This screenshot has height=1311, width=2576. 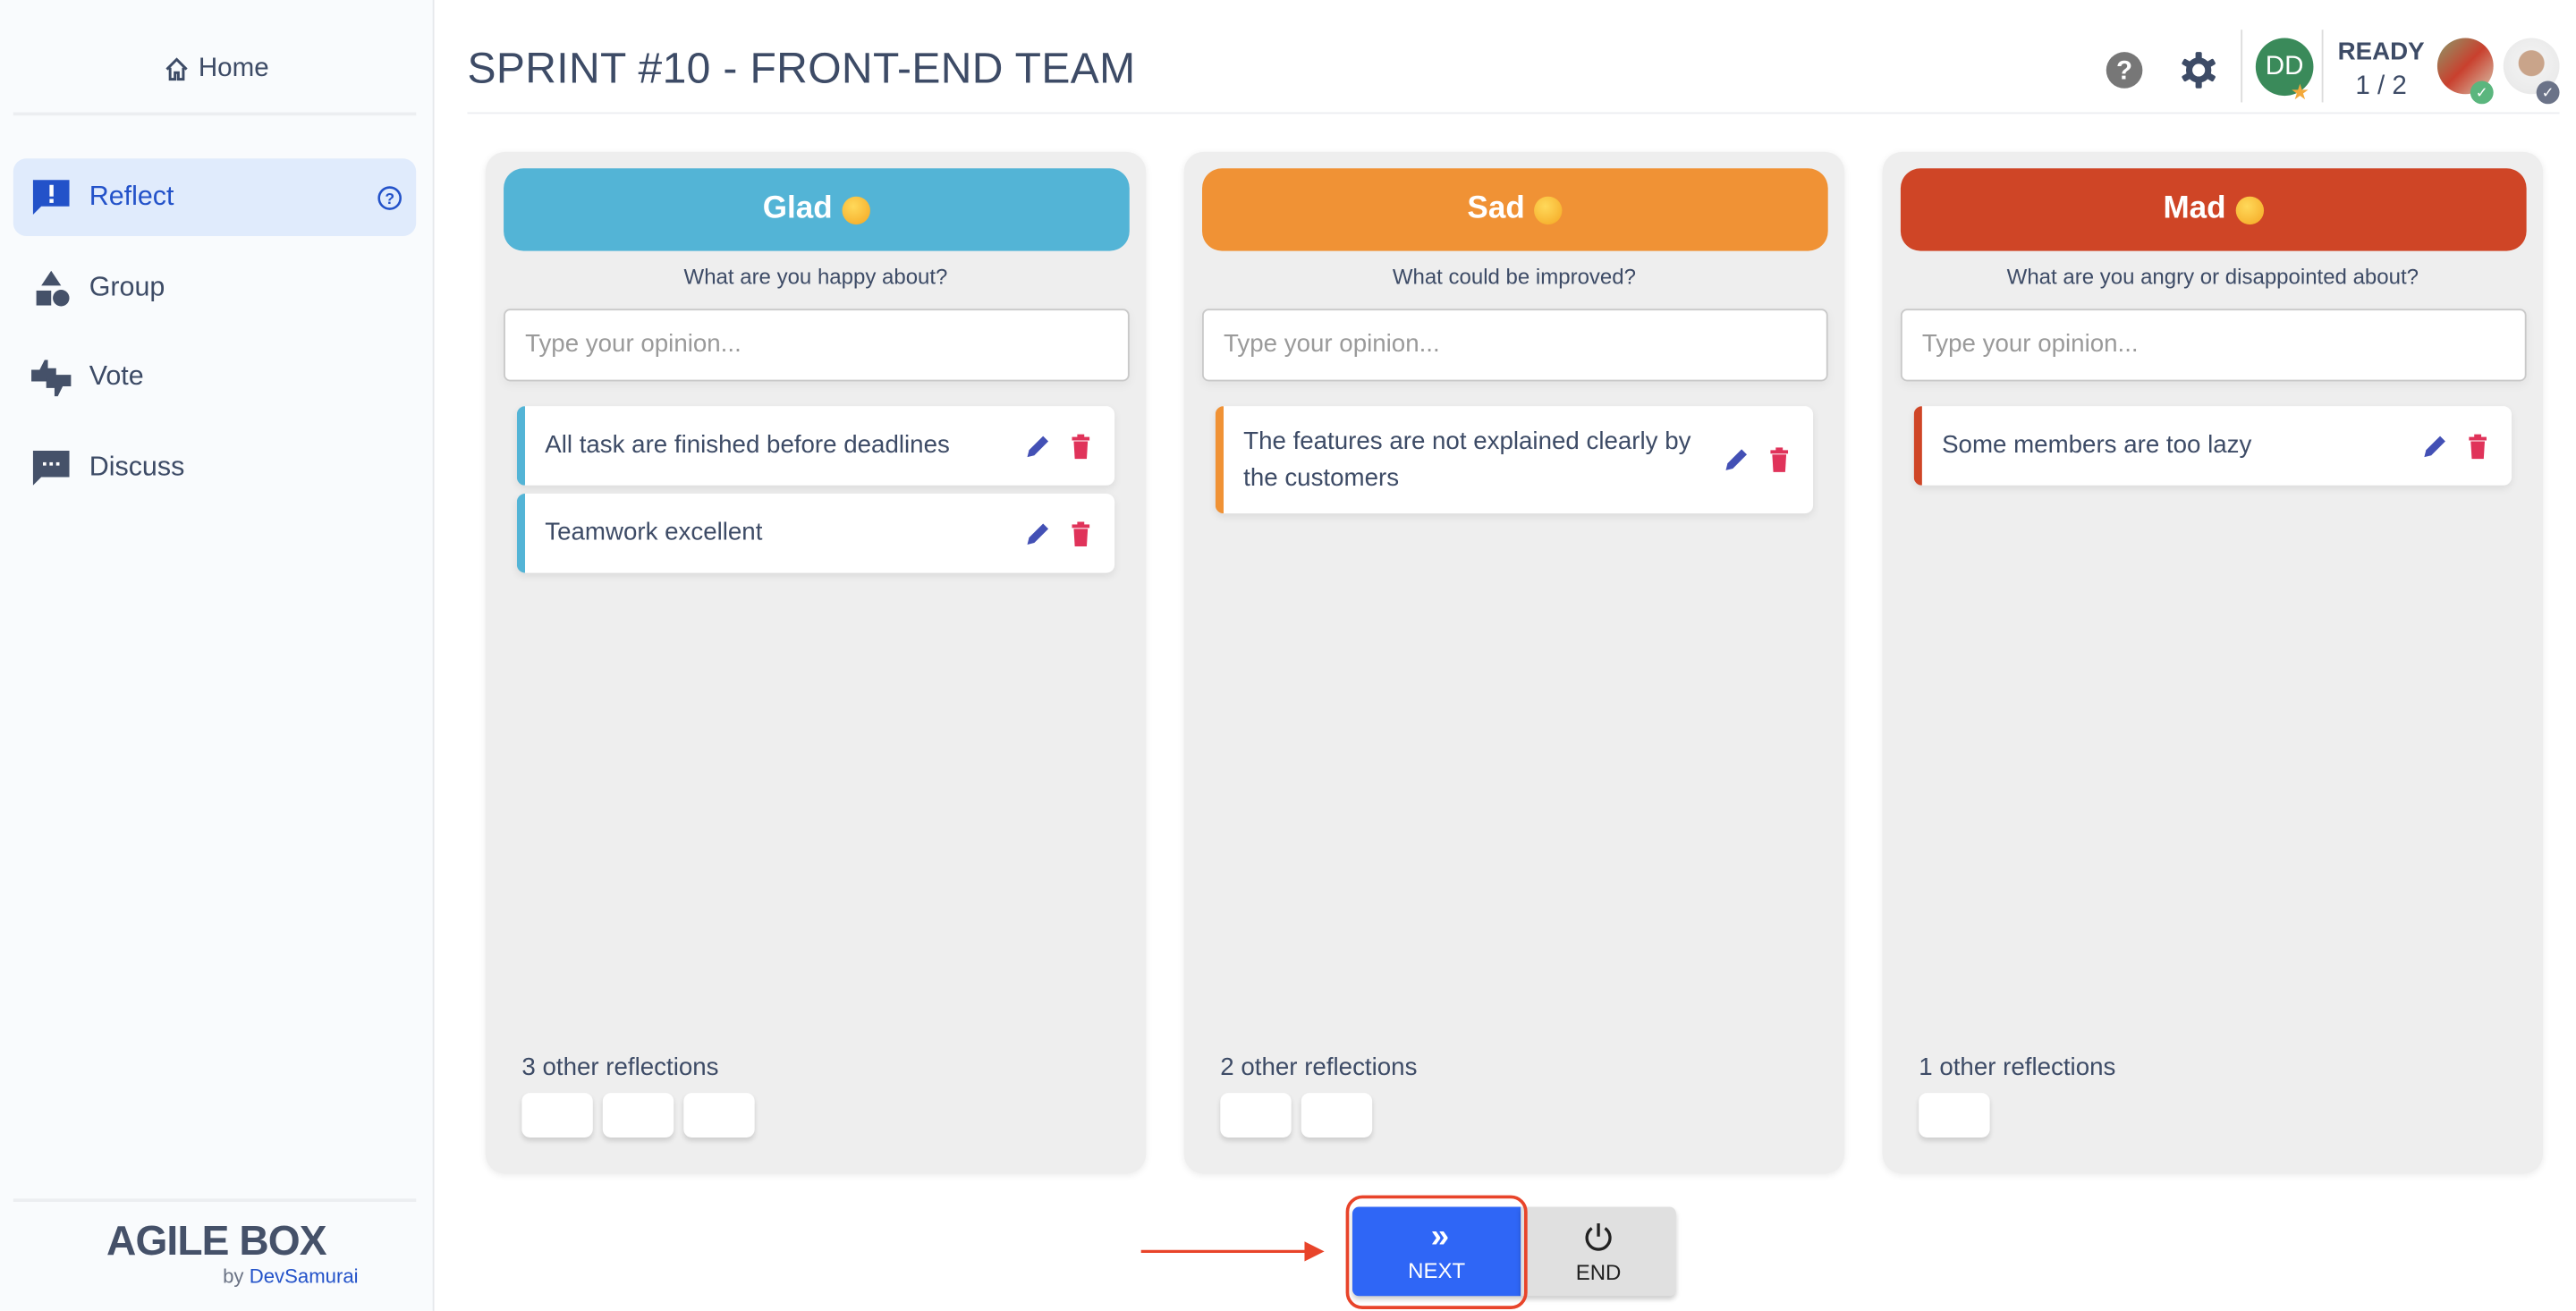 I want to click on home-link: Home, so click(x=216, y=69).